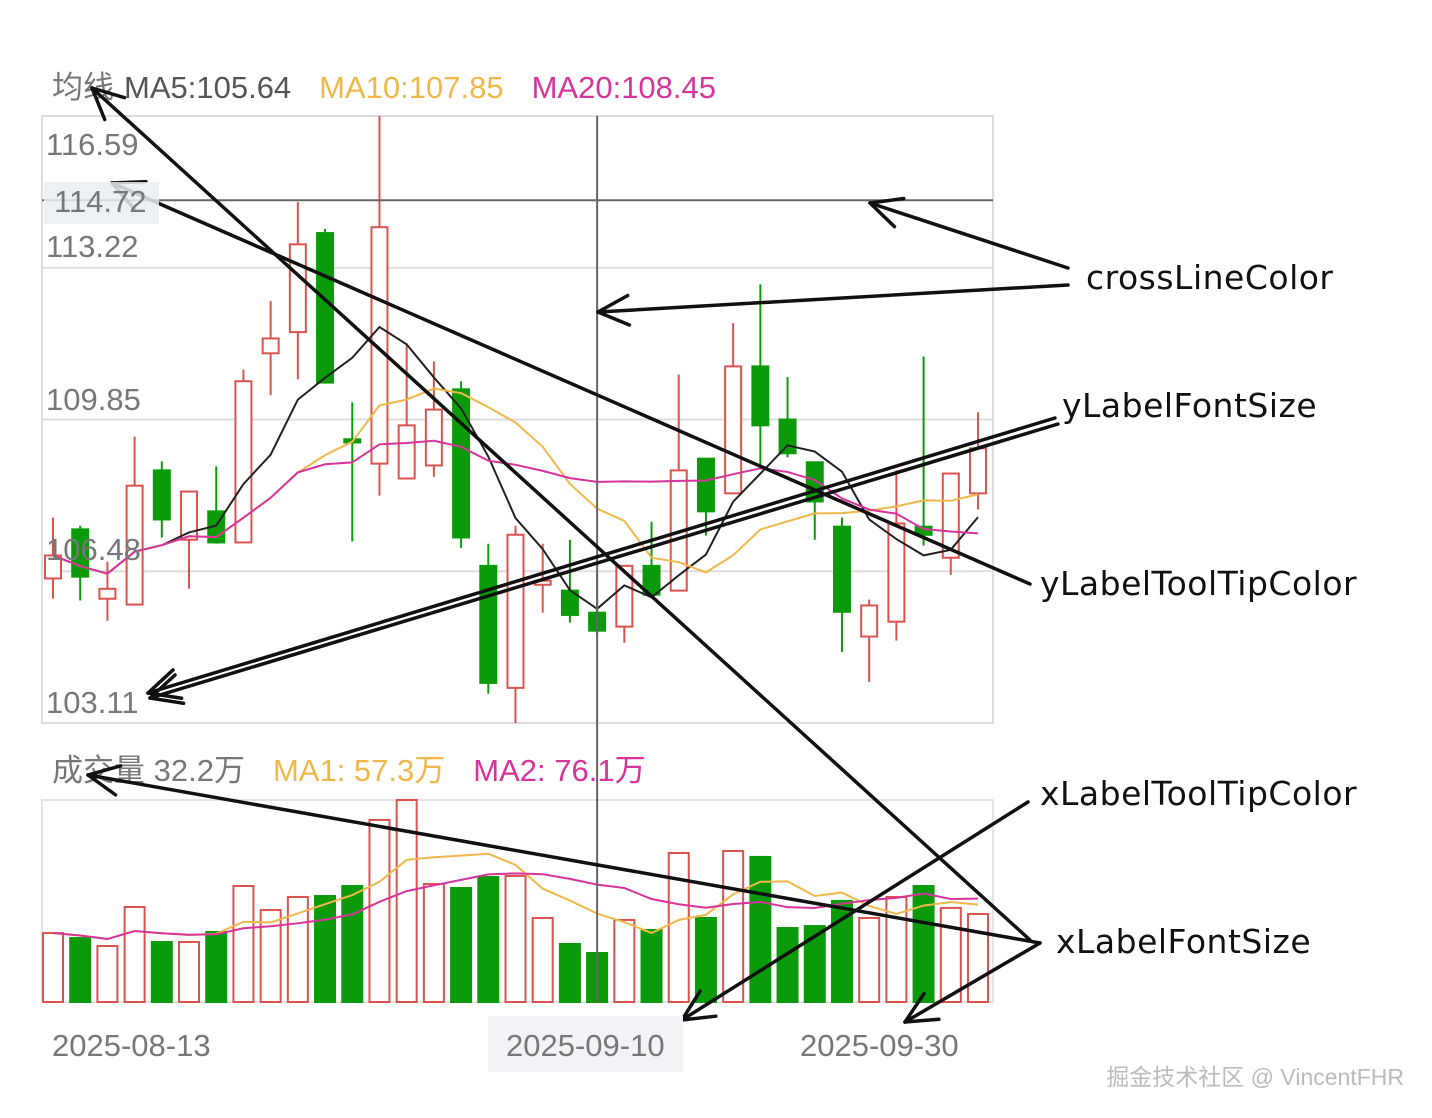  I want to click on watermark: 掘金技术社区 @ VincentFHR, so click(1255, 1077).